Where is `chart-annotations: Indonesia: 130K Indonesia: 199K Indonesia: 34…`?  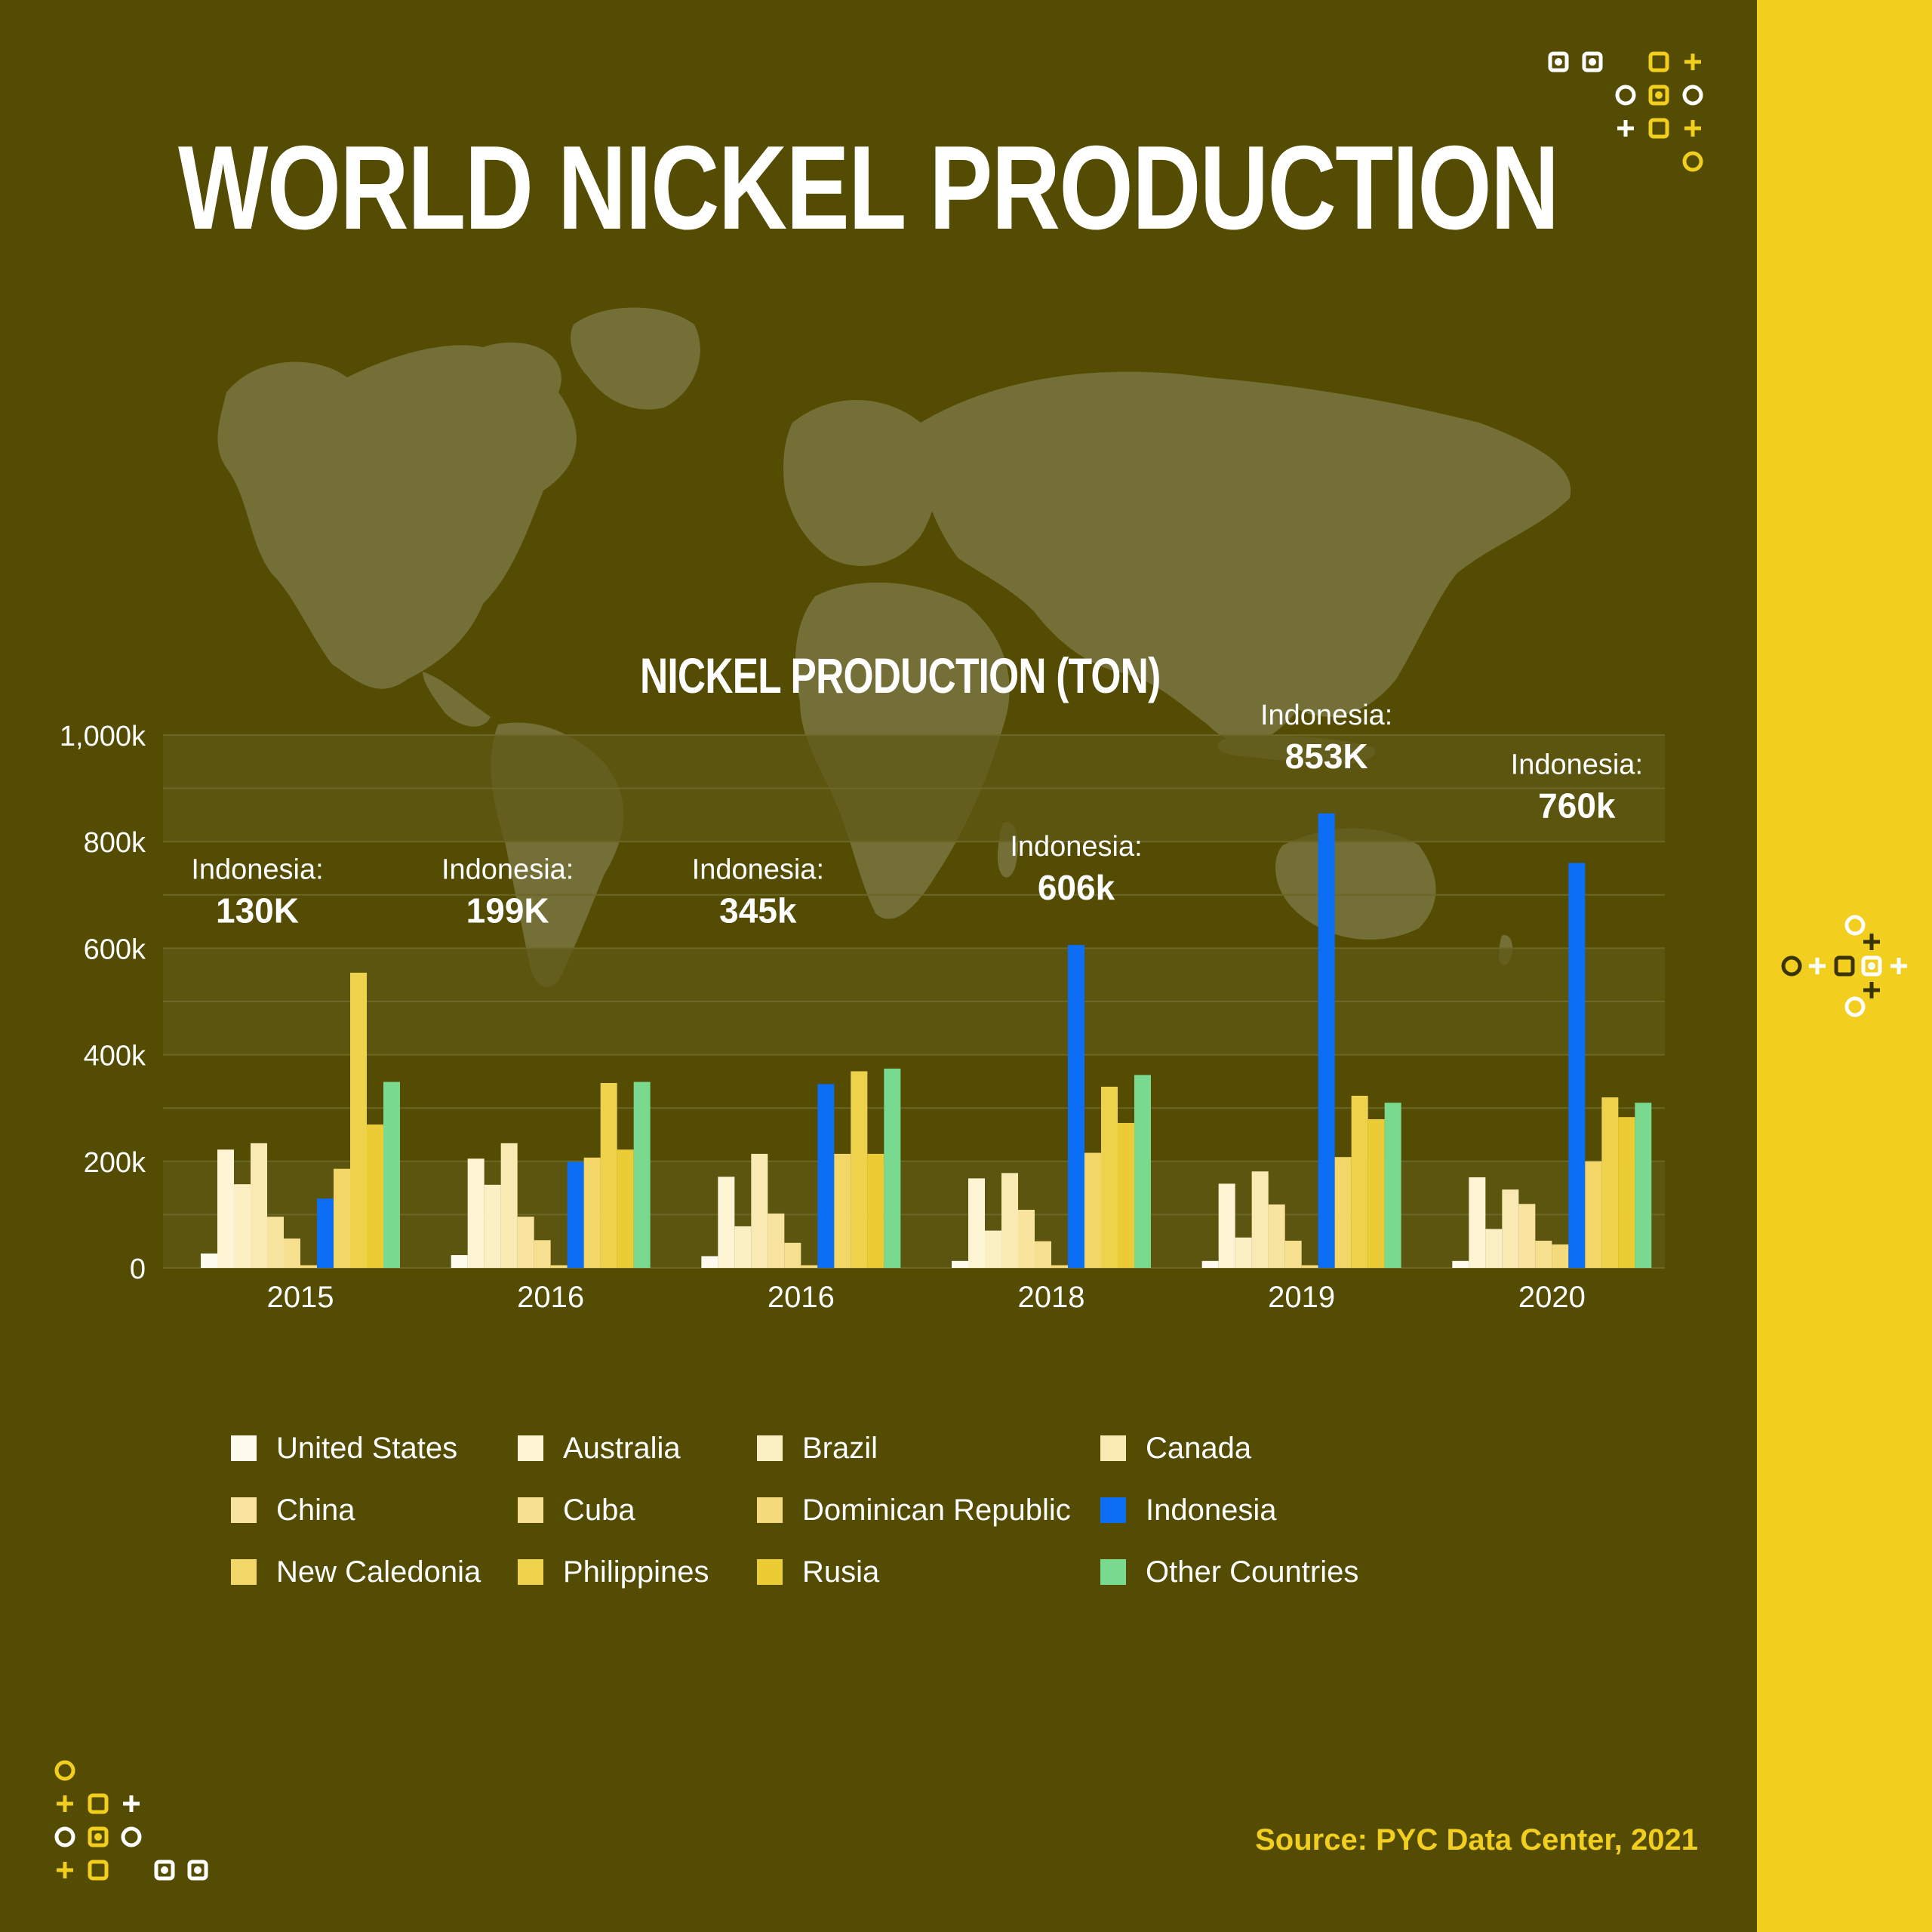 chart-annotations: Indonesia: 130K Indonesia: 199K Indonesia: 34… is located at coordinates (917, 815).